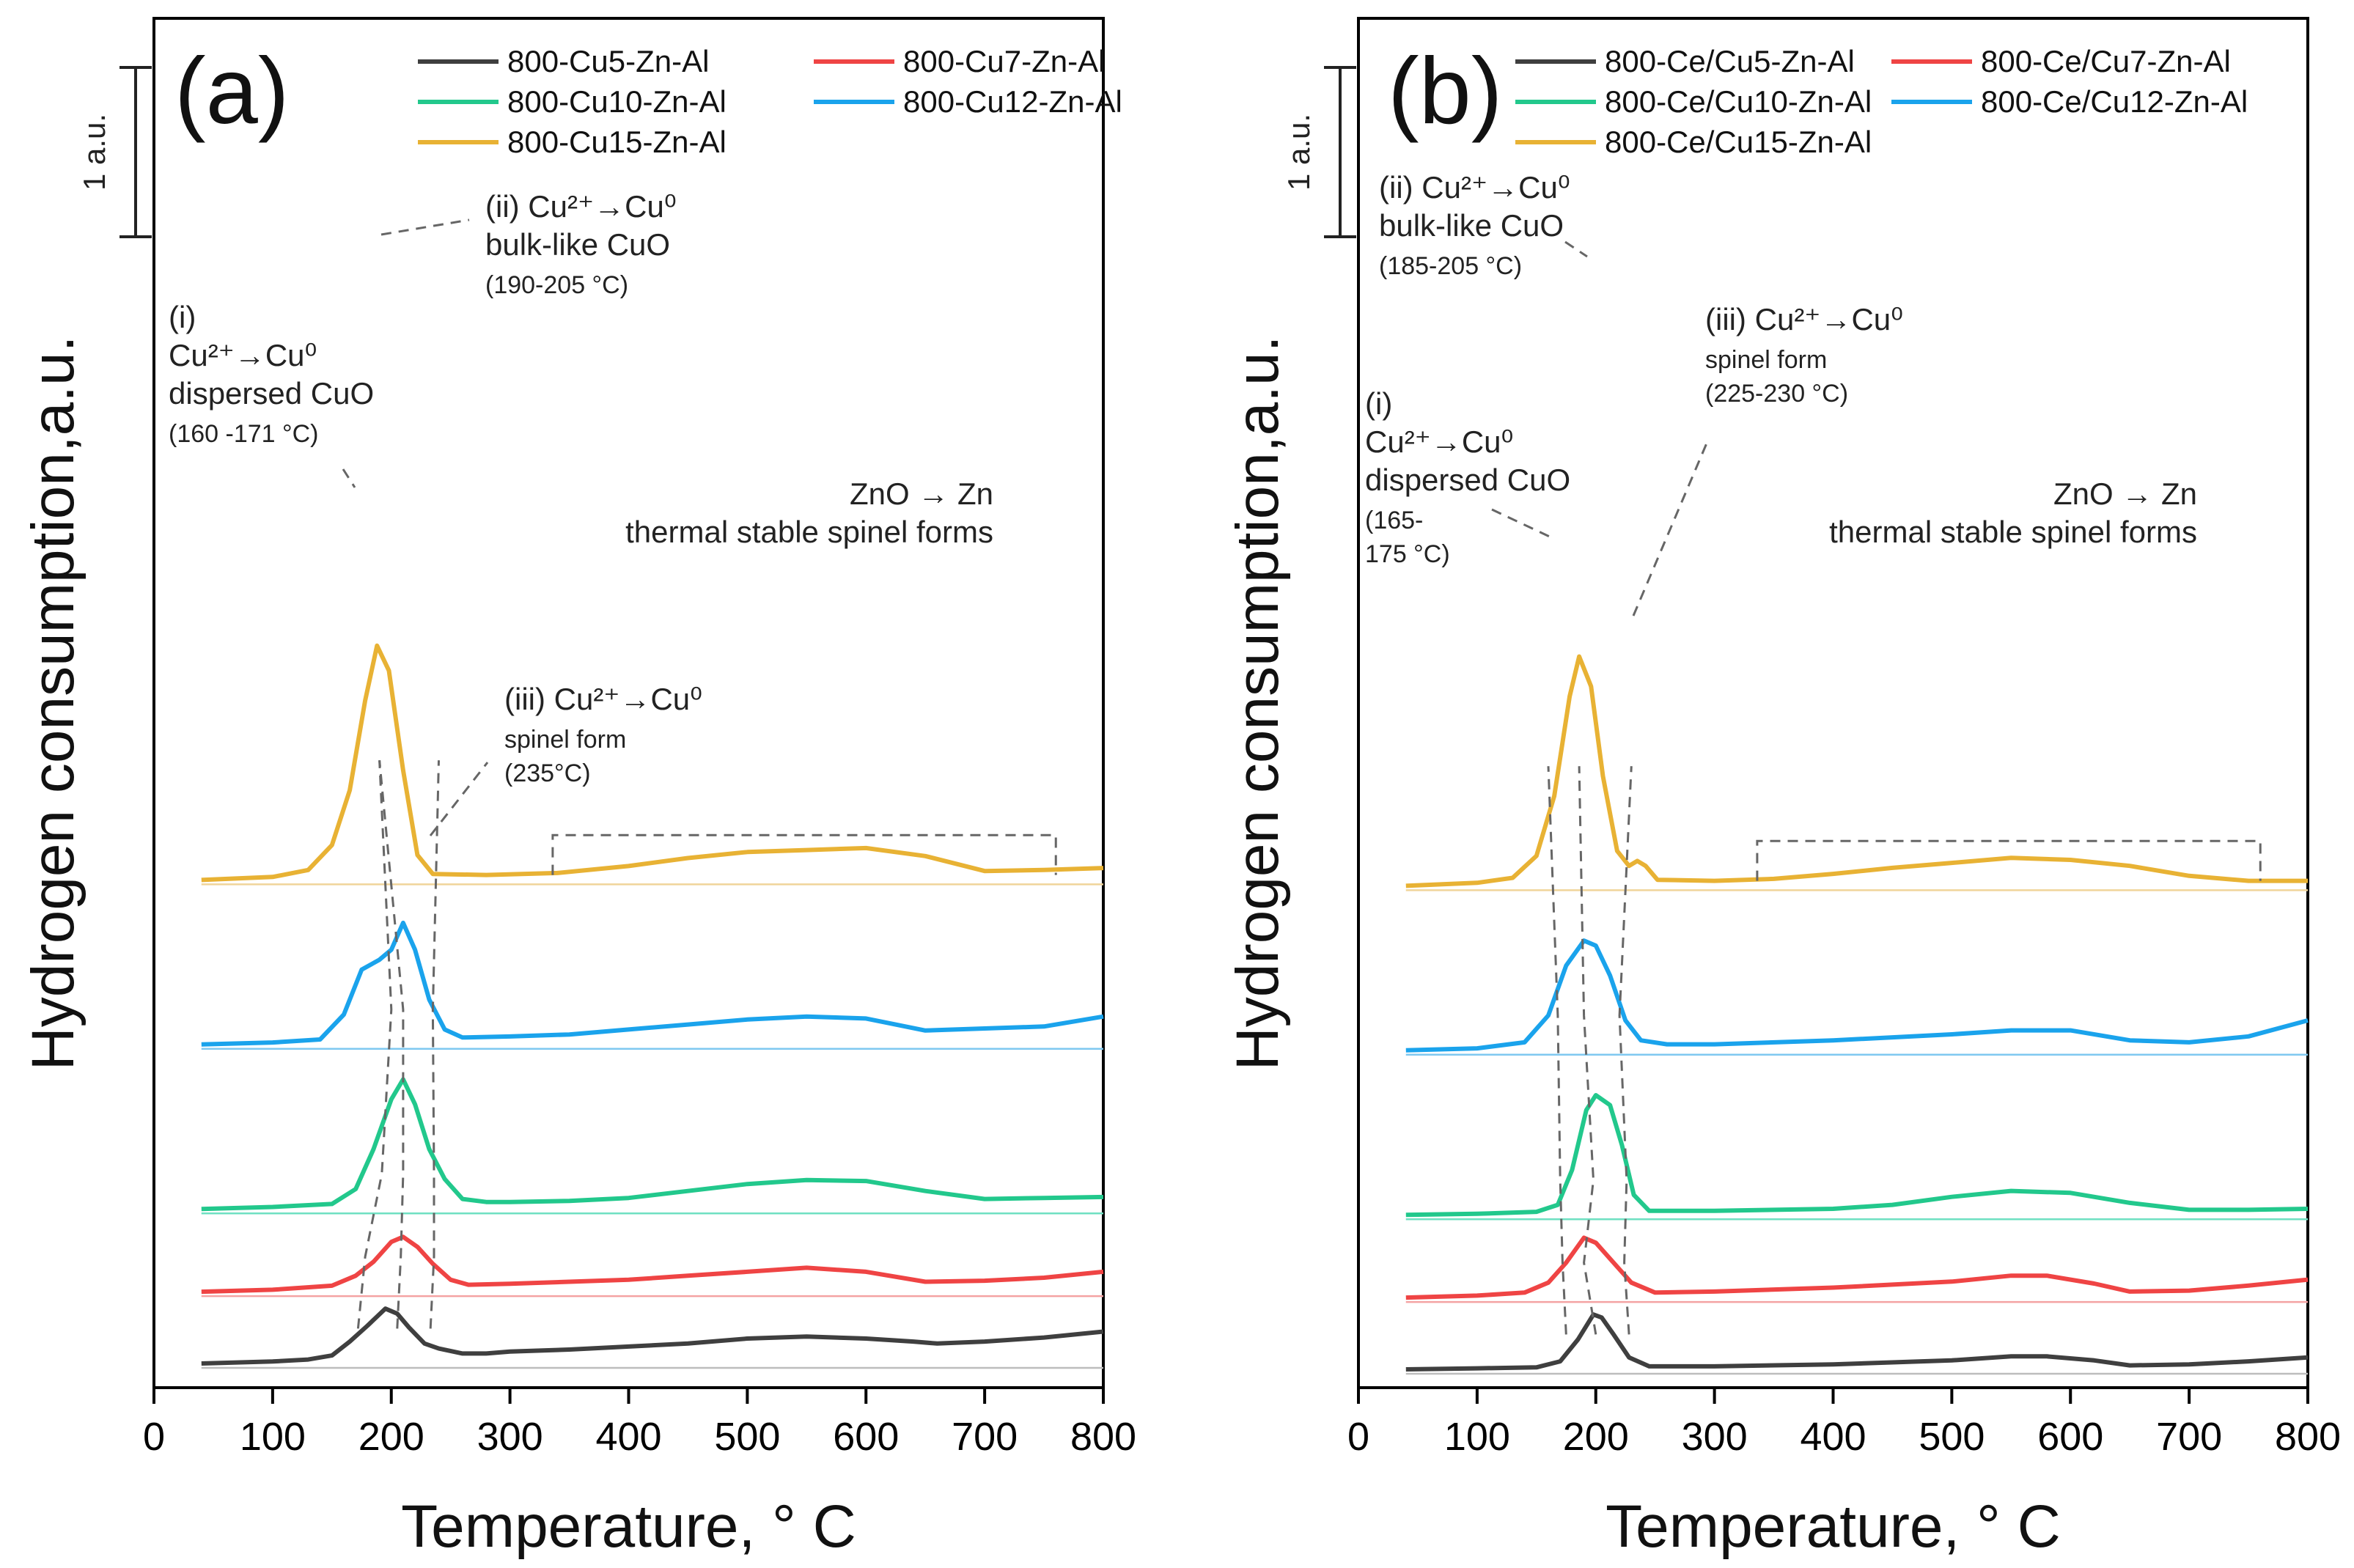 This screenshot has height=1568, width=2354. What do you see at coordinates (652, 1264) in the screenshot?
I see `series-line-800-Cu7-Zn-Al` at bounding box center [652, 1264].